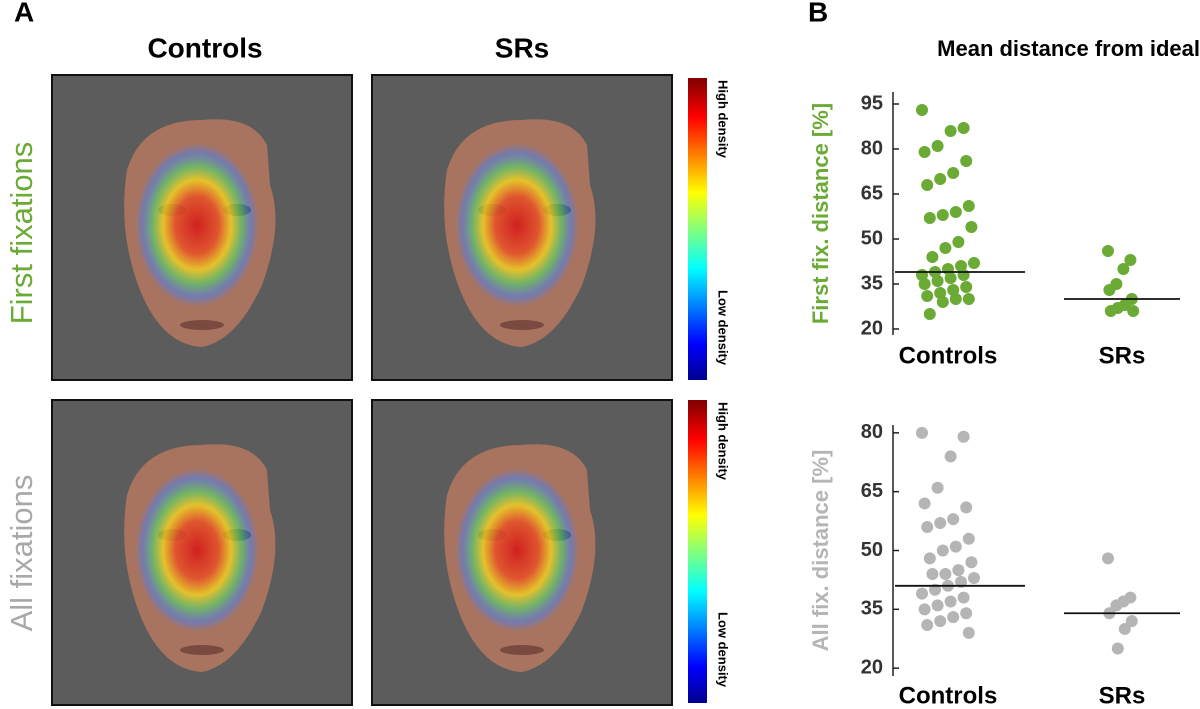 Image resolution: width=1200 pixels, height=709 pixels. What do you see at coordinates (697, 551) in the screenshot?
I see `colorbar` at bounding box center [697, 551].